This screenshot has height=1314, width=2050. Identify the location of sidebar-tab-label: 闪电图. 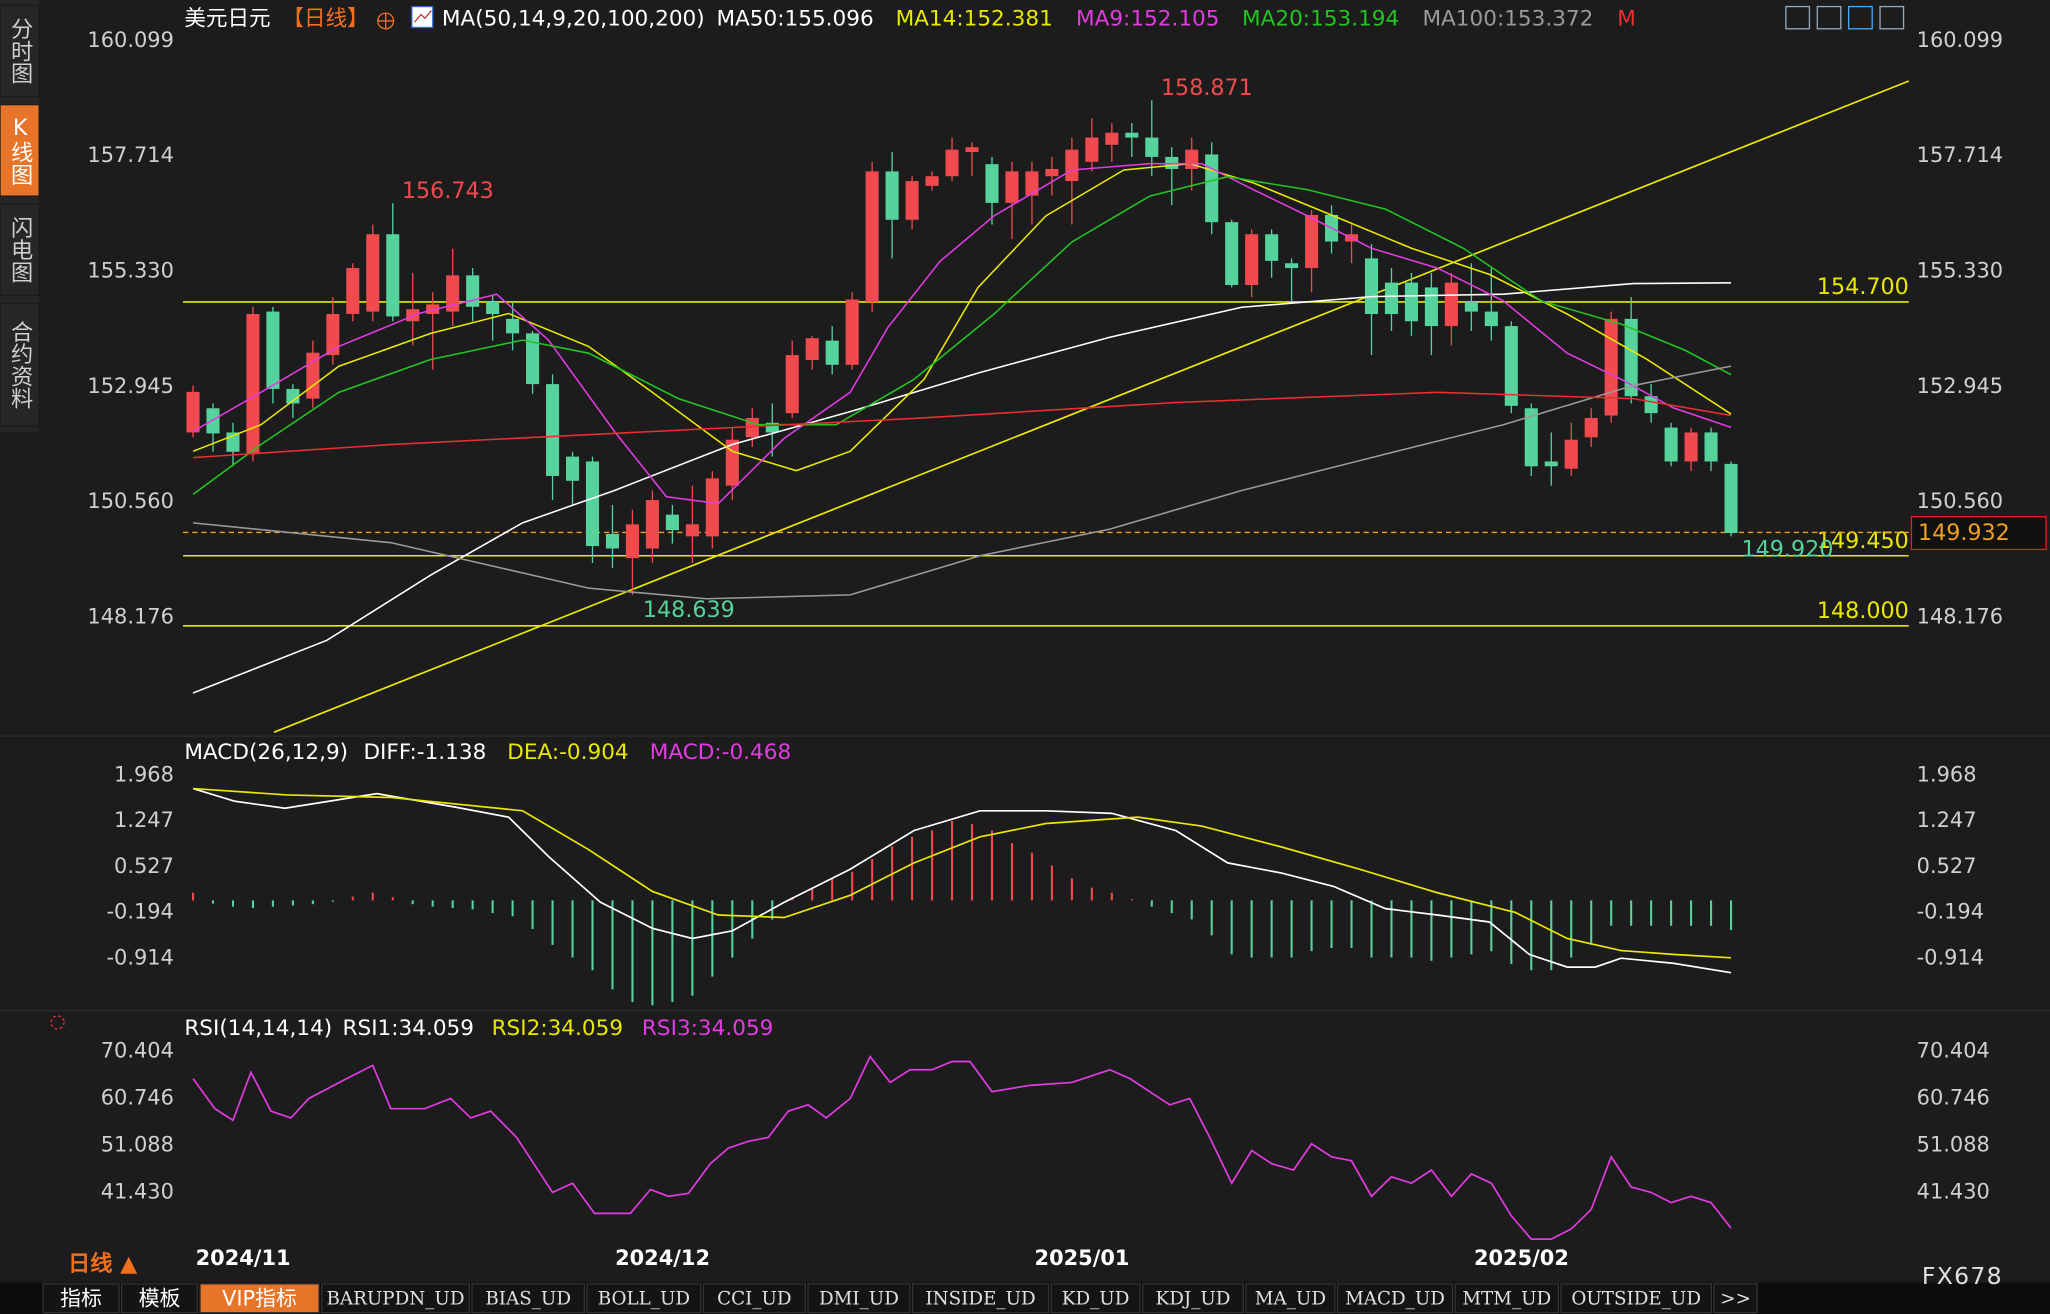
(20, 249).